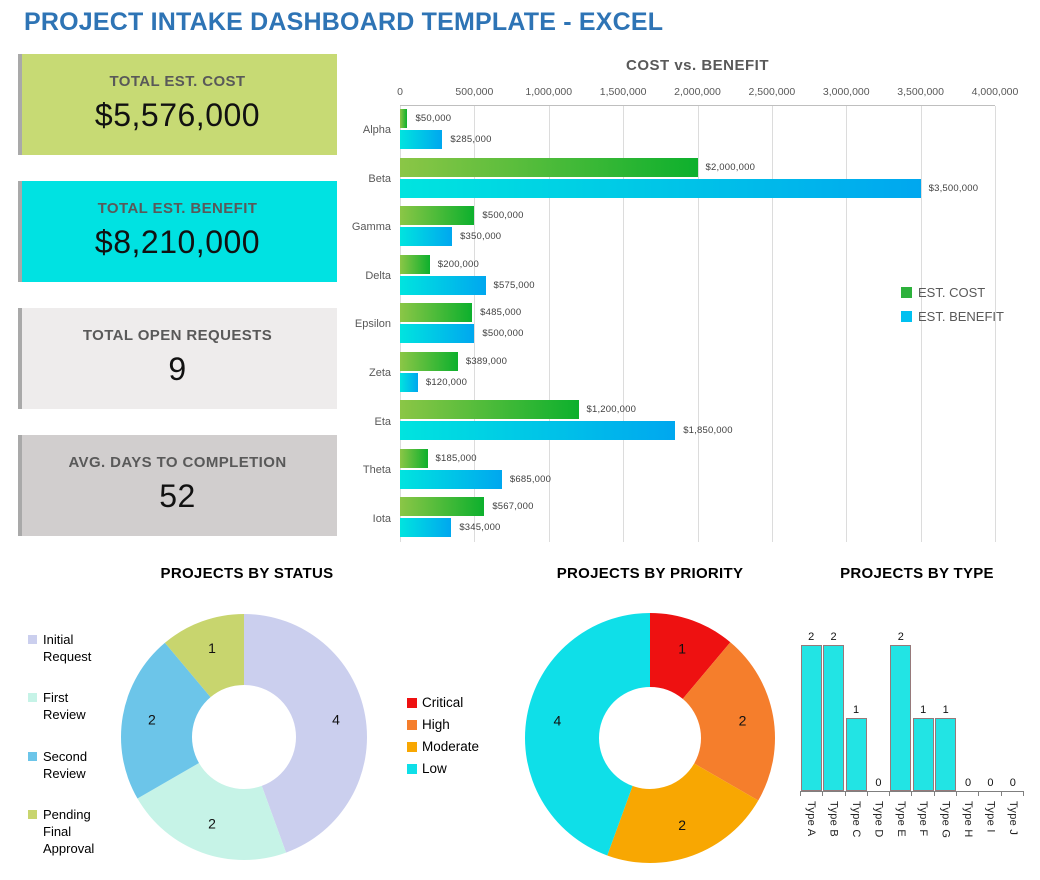  What do you see at coordinates (690, 656) in the screenshot?
I see `donut-slice-critical` at bounding box center [690, 656].